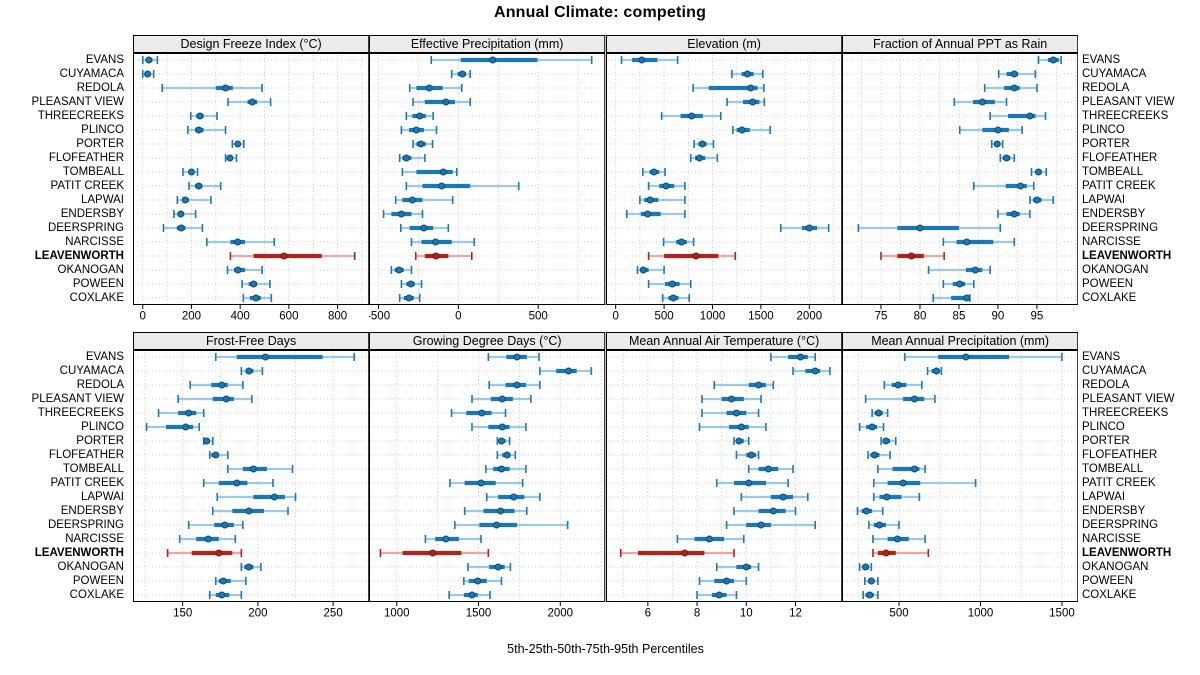  Describe the element at coordinates (102, 130) in the screenshot. I see `station-label: PLINCO` at that location.